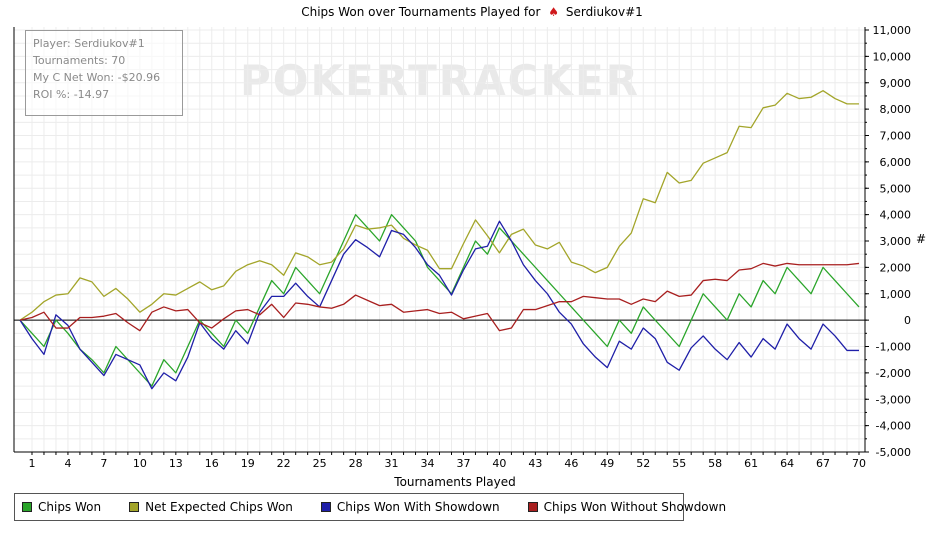  Describe the element at coordinates (896, 109) in the screenshot. I see `y-tick-label: 8,000` at that location.